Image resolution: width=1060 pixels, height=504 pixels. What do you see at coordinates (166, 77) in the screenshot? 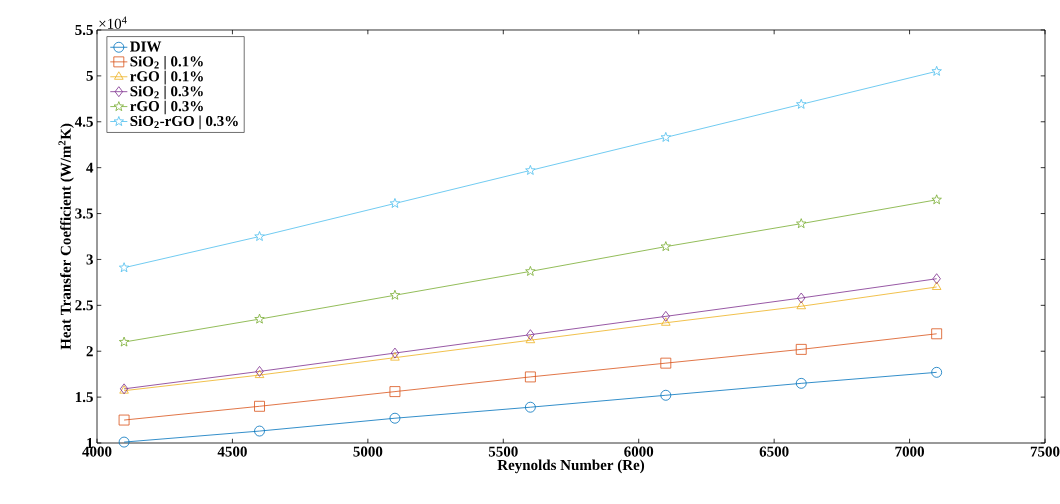
I see `legend-label: rGO | 0.1%` at bounding box center [166, 77].